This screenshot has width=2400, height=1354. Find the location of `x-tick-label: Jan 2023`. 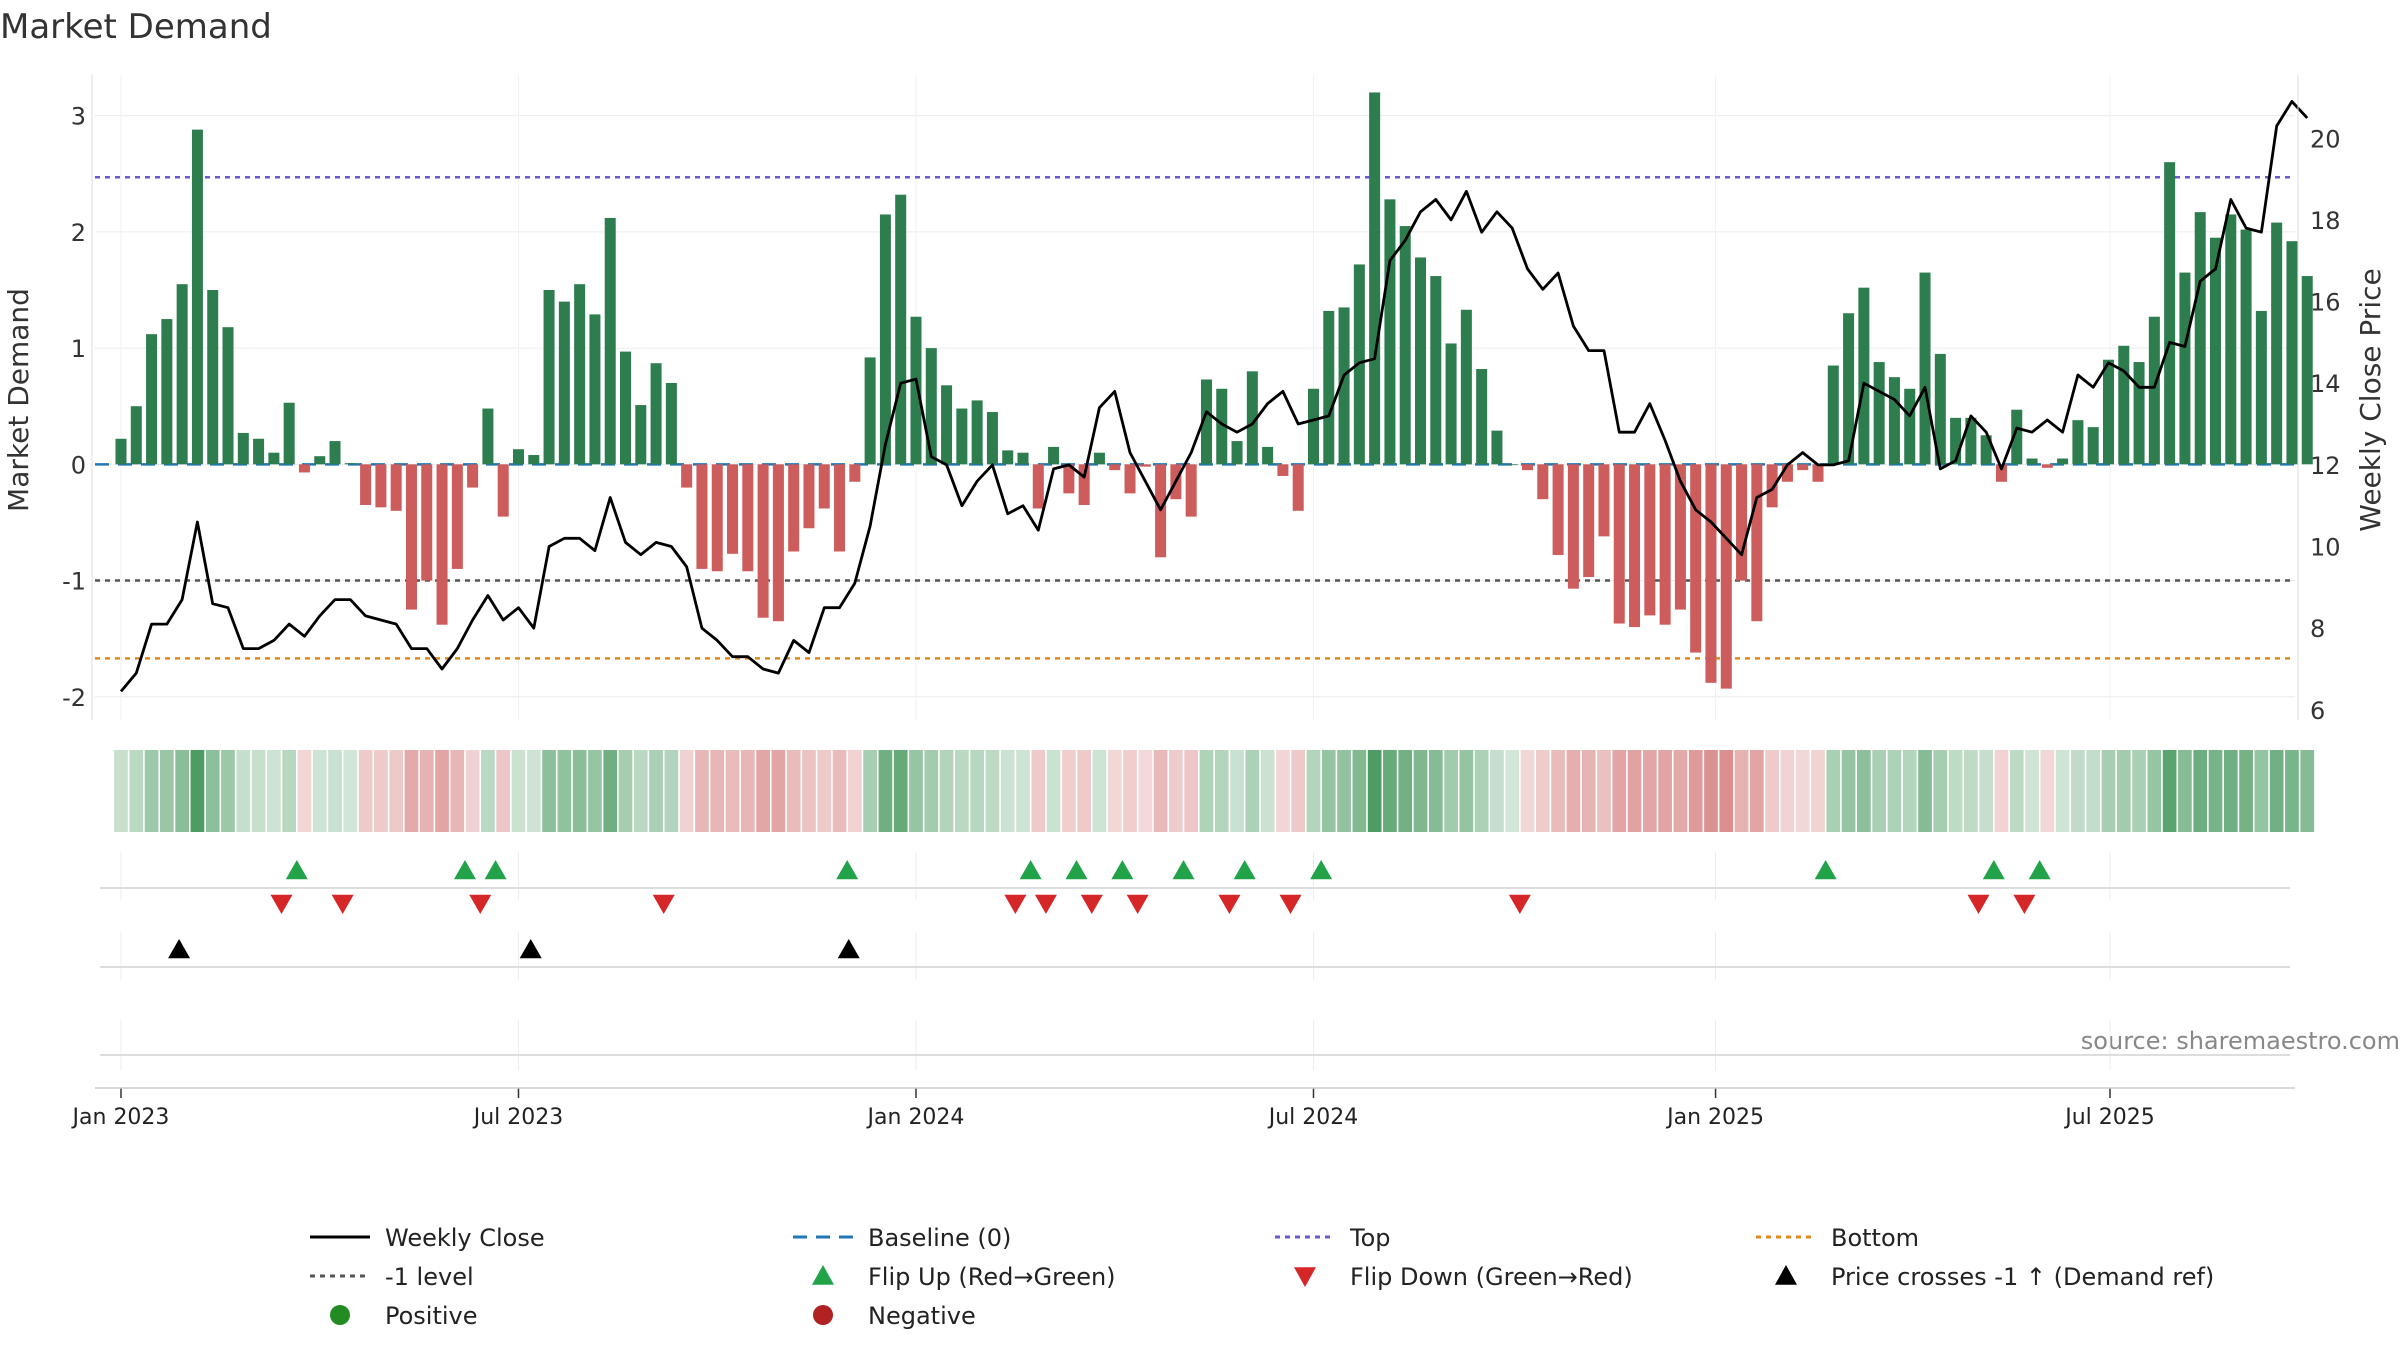

x-tick-label: Jan 2023 is located at coordinates (120, 1117).